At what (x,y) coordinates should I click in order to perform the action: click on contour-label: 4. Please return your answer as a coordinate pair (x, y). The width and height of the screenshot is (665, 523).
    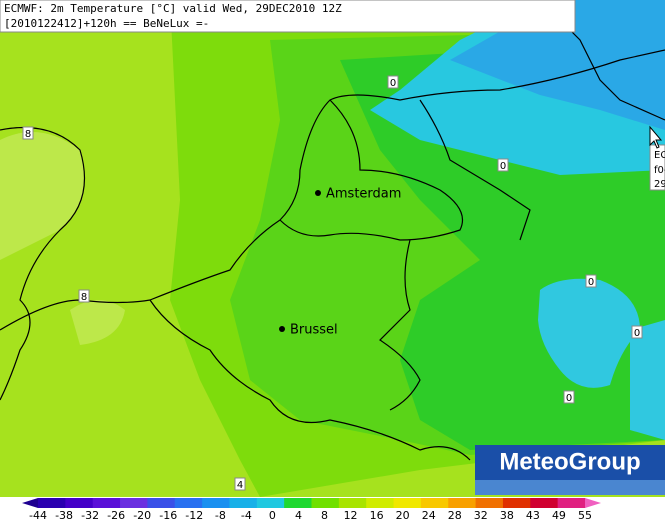
    Looking at the image, I should click on (240, 485).